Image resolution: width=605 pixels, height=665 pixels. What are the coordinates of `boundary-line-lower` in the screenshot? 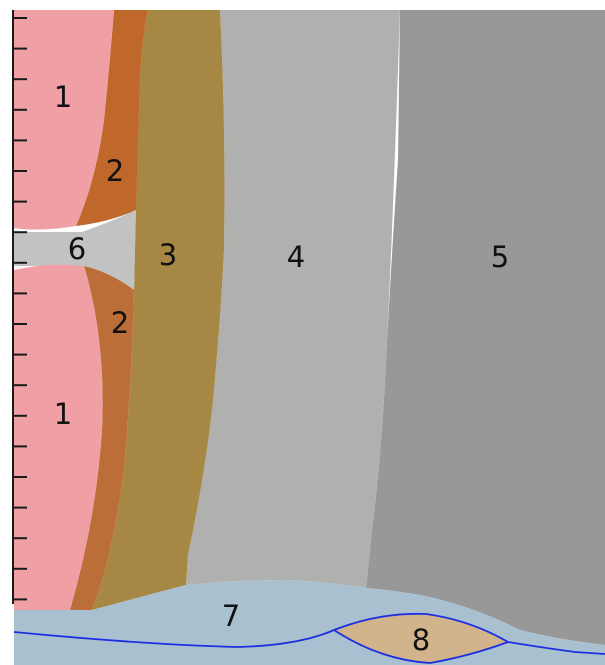 It's located at (309, 646).